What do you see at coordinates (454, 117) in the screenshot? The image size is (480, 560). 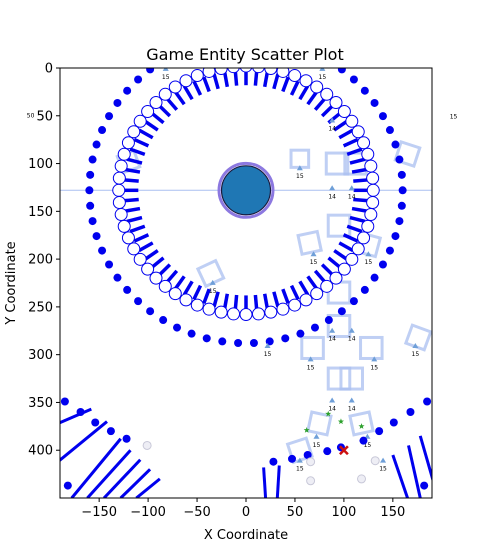 I see `edge-label: 15` at bounding box center [454, 117].